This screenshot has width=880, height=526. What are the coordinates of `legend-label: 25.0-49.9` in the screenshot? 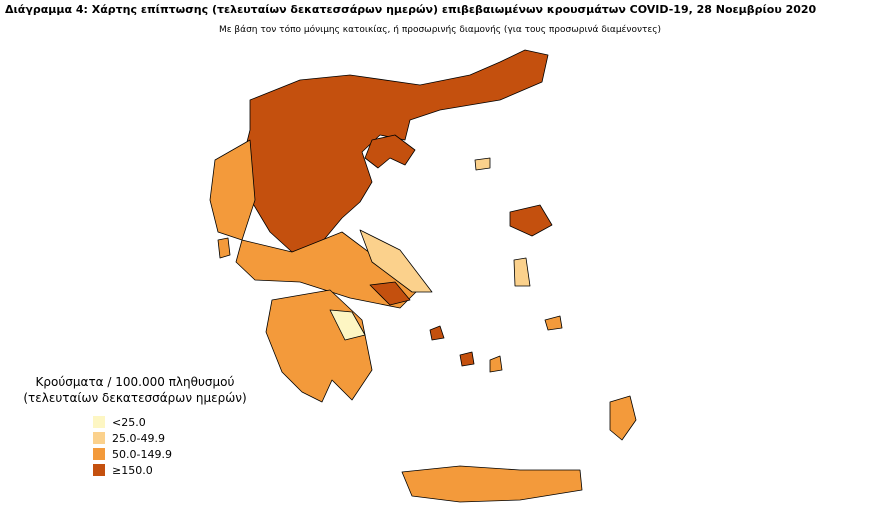 It's located at (138, 438).